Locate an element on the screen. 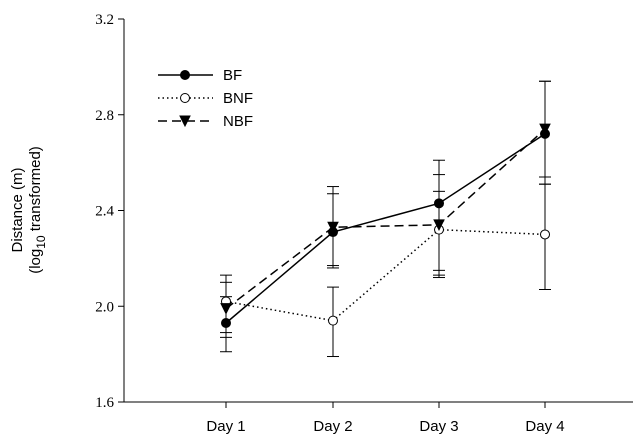  y-axis-title-line2: (log10 transformed) is located at coordinates (37, 210).